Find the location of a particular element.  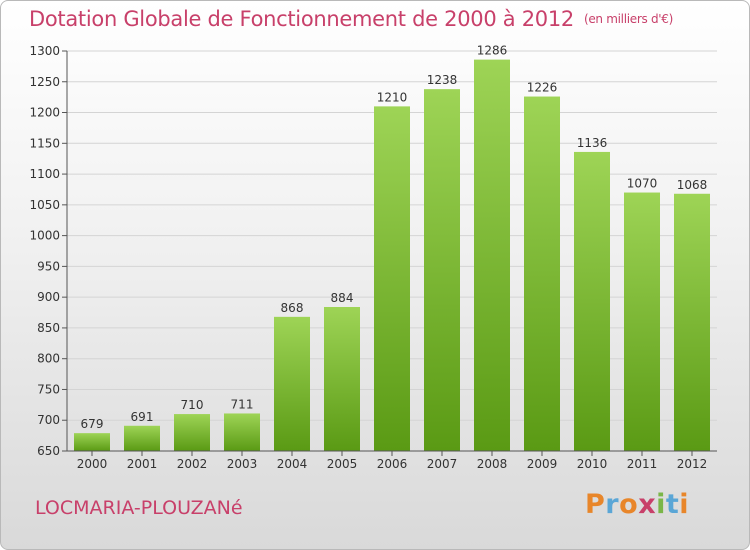

x-tick-label: 2009 is located at coordinates (542, 464).